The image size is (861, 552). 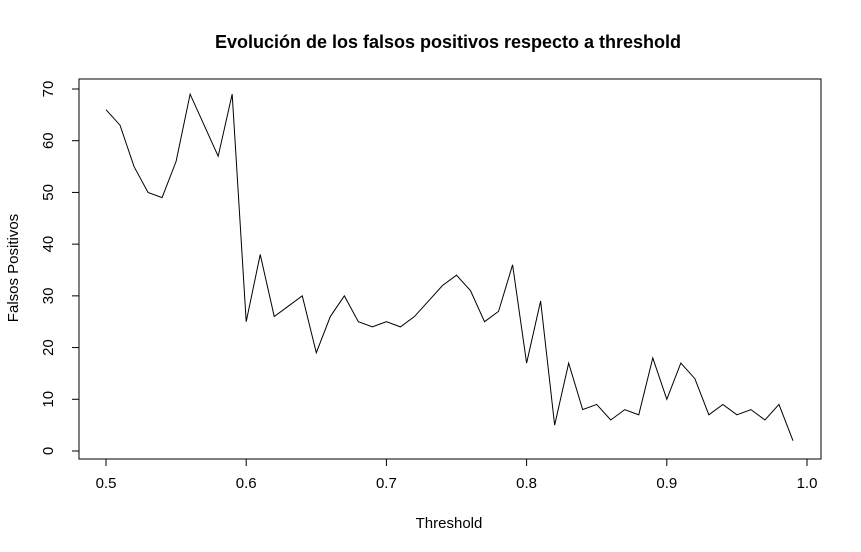 What do you see at coordinates (13, 268) in the screenshot?
I see `y-axis-label: Falsos Positivos` at bounding box center [13, 268].